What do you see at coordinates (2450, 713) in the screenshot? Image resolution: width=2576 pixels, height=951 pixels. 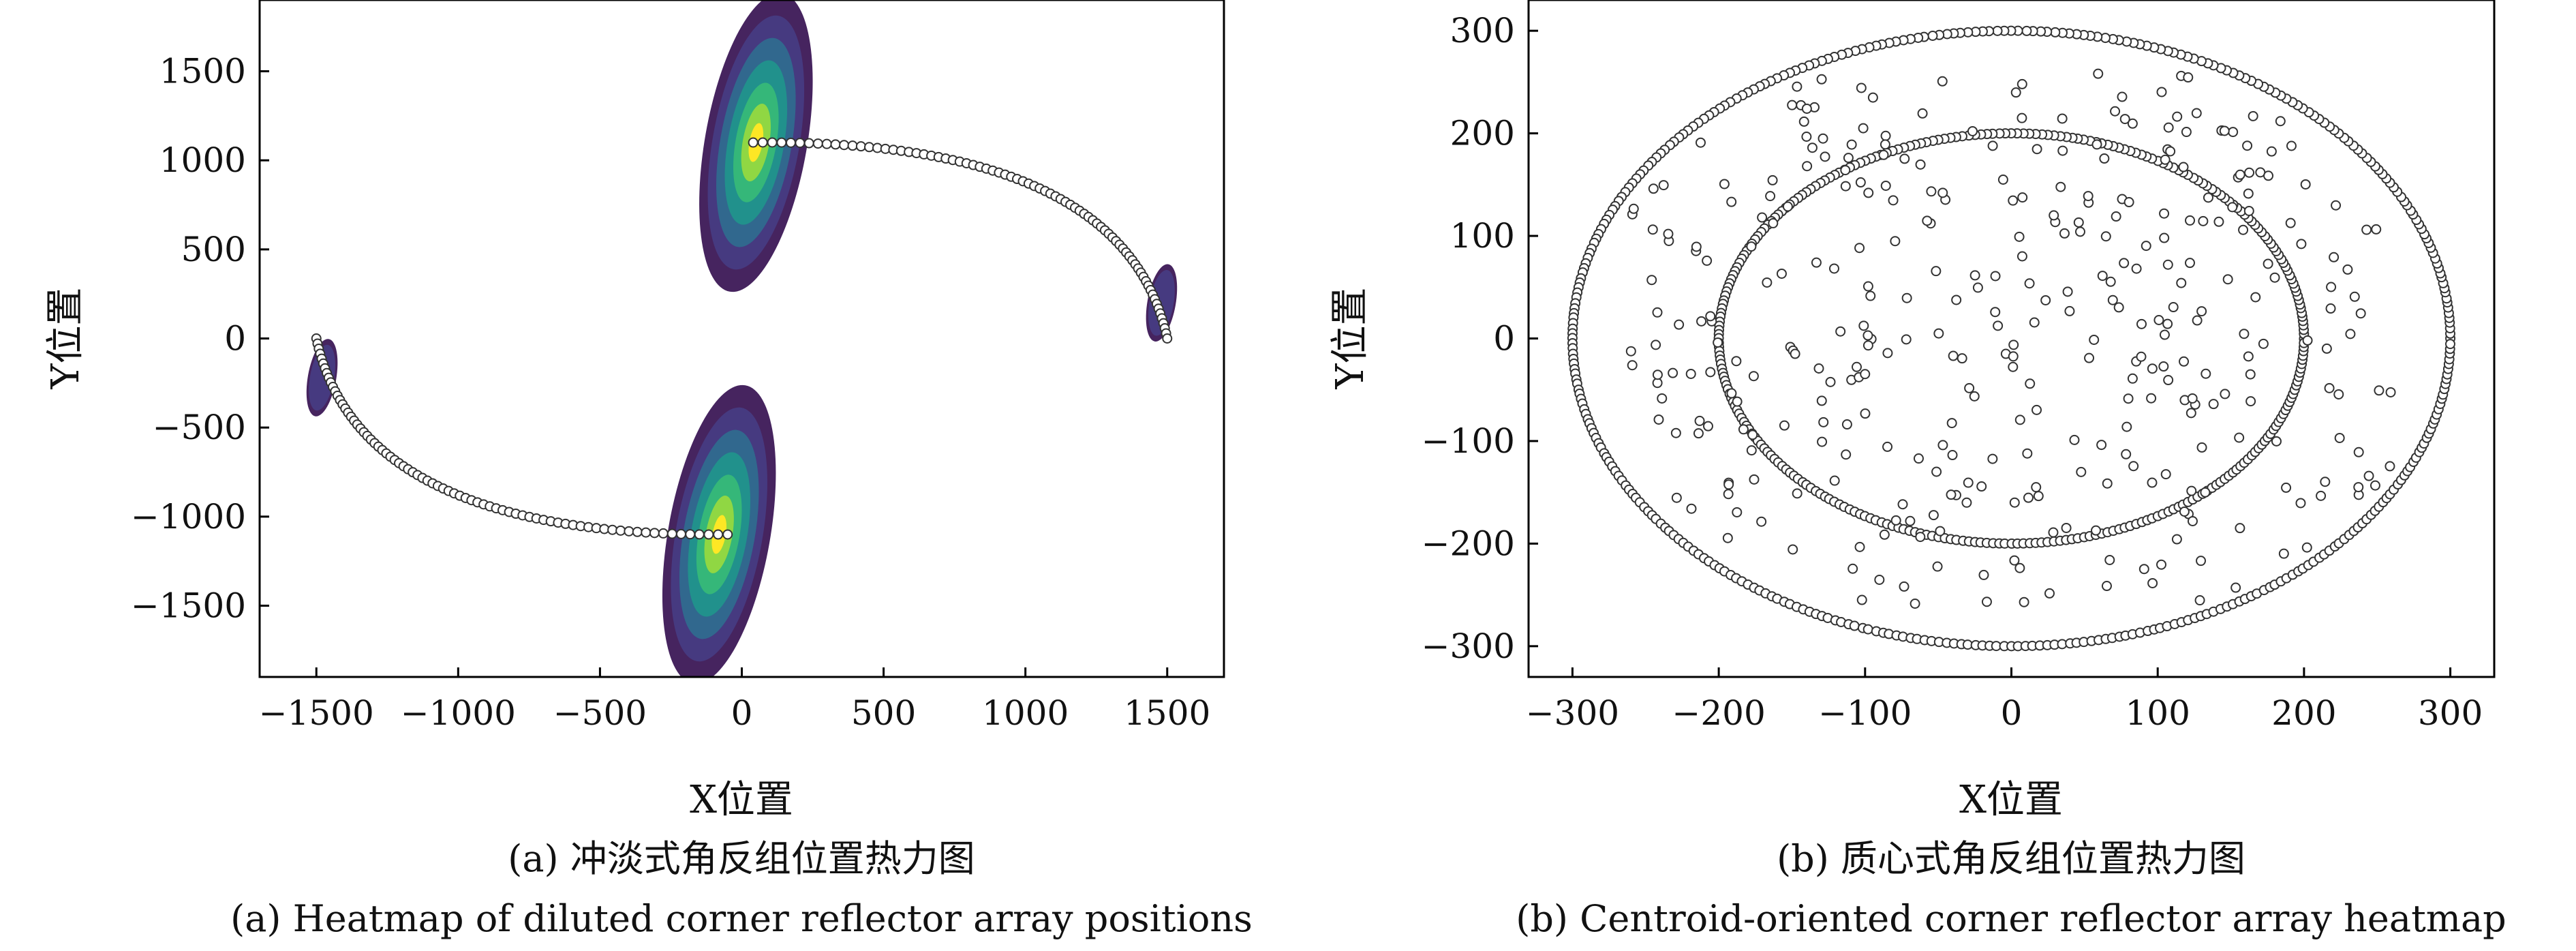 I see `x-tick-label: 300` at bounding box center [2450, 713].